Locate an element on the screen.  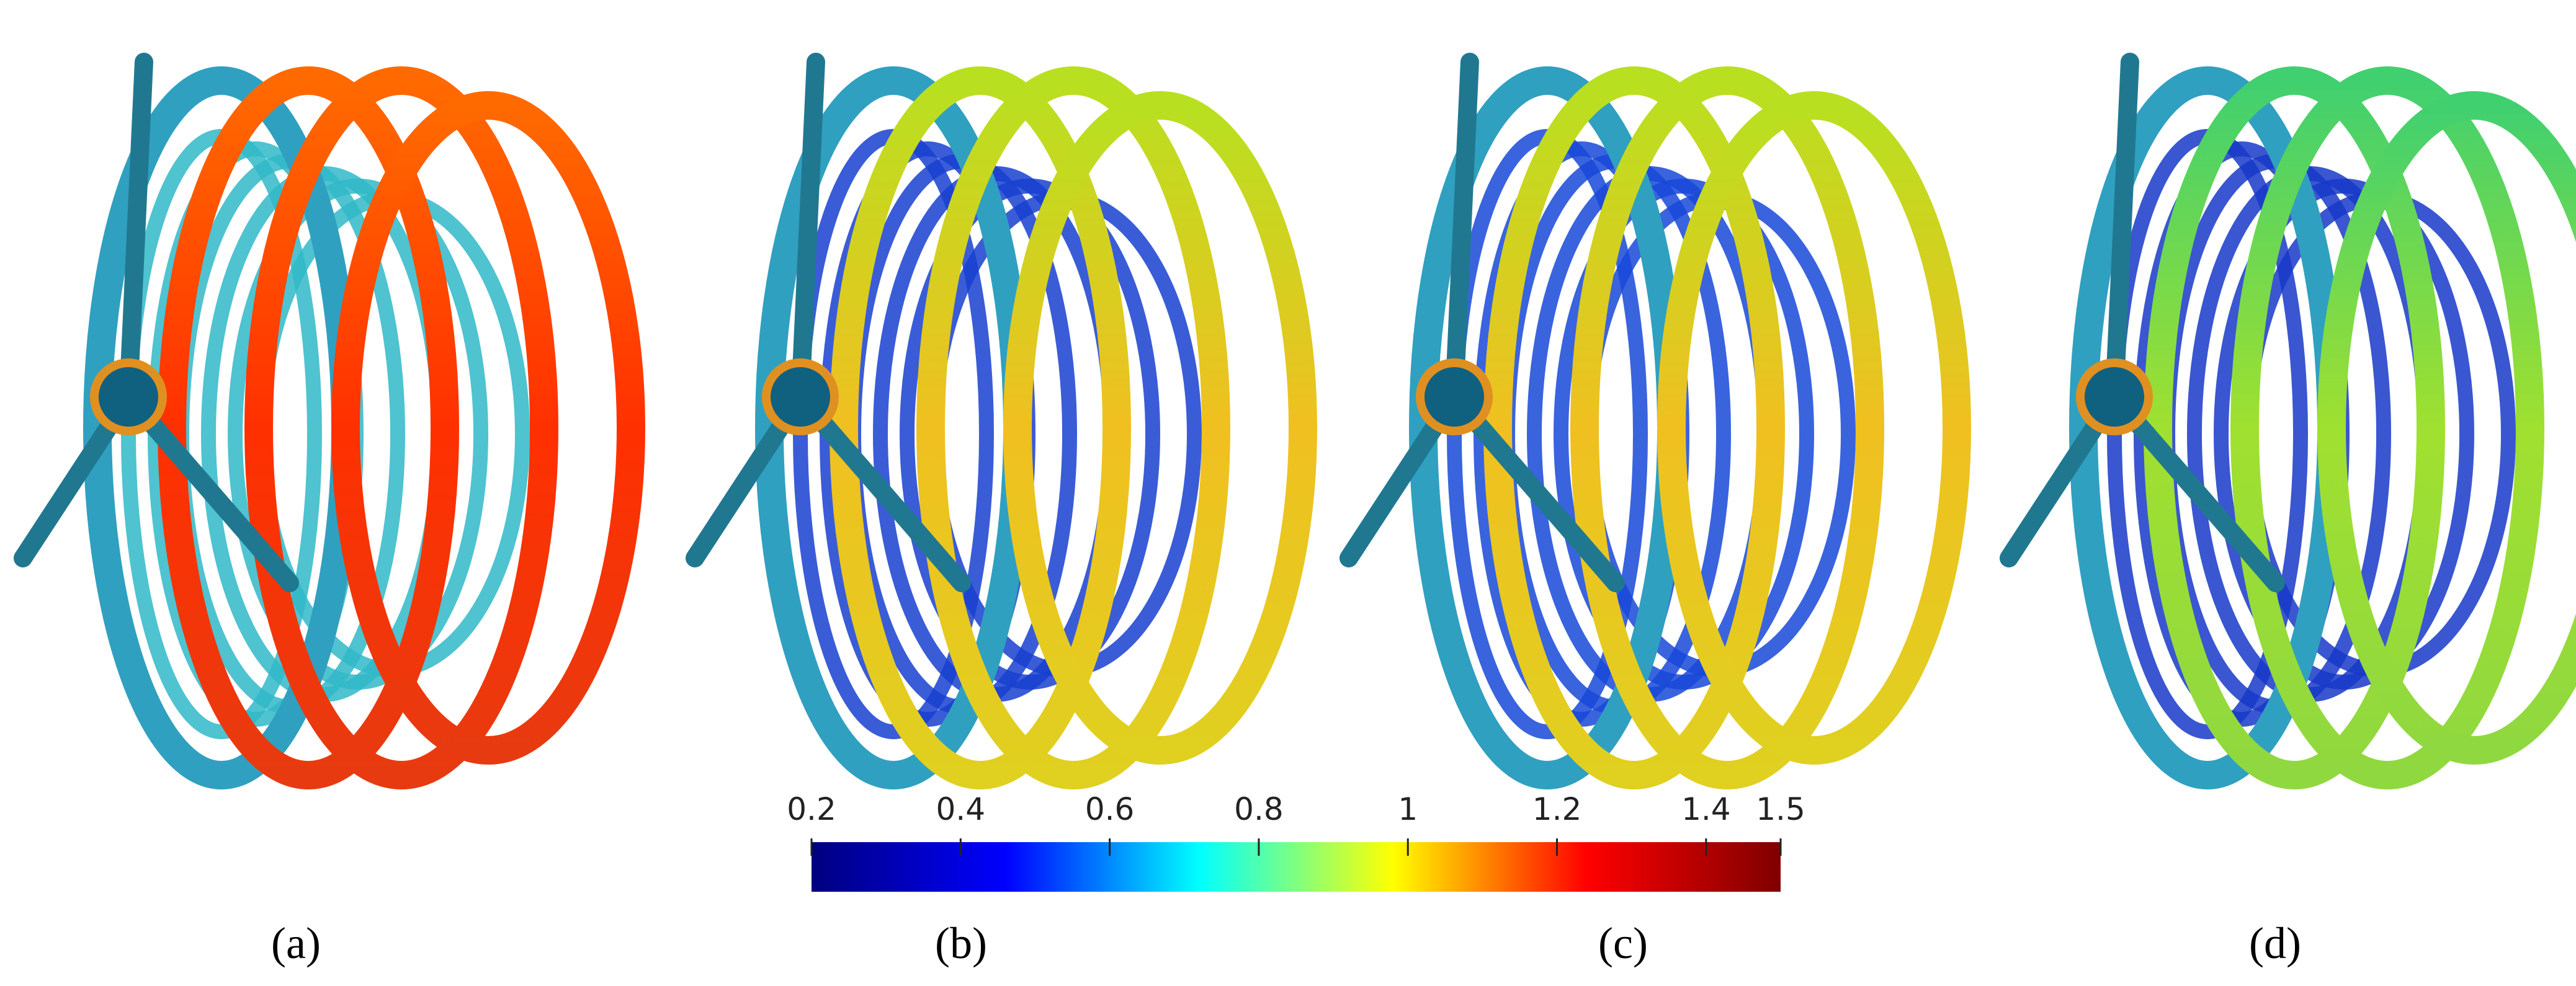
panel-label: (c) is located at coordinates (1623, 943).